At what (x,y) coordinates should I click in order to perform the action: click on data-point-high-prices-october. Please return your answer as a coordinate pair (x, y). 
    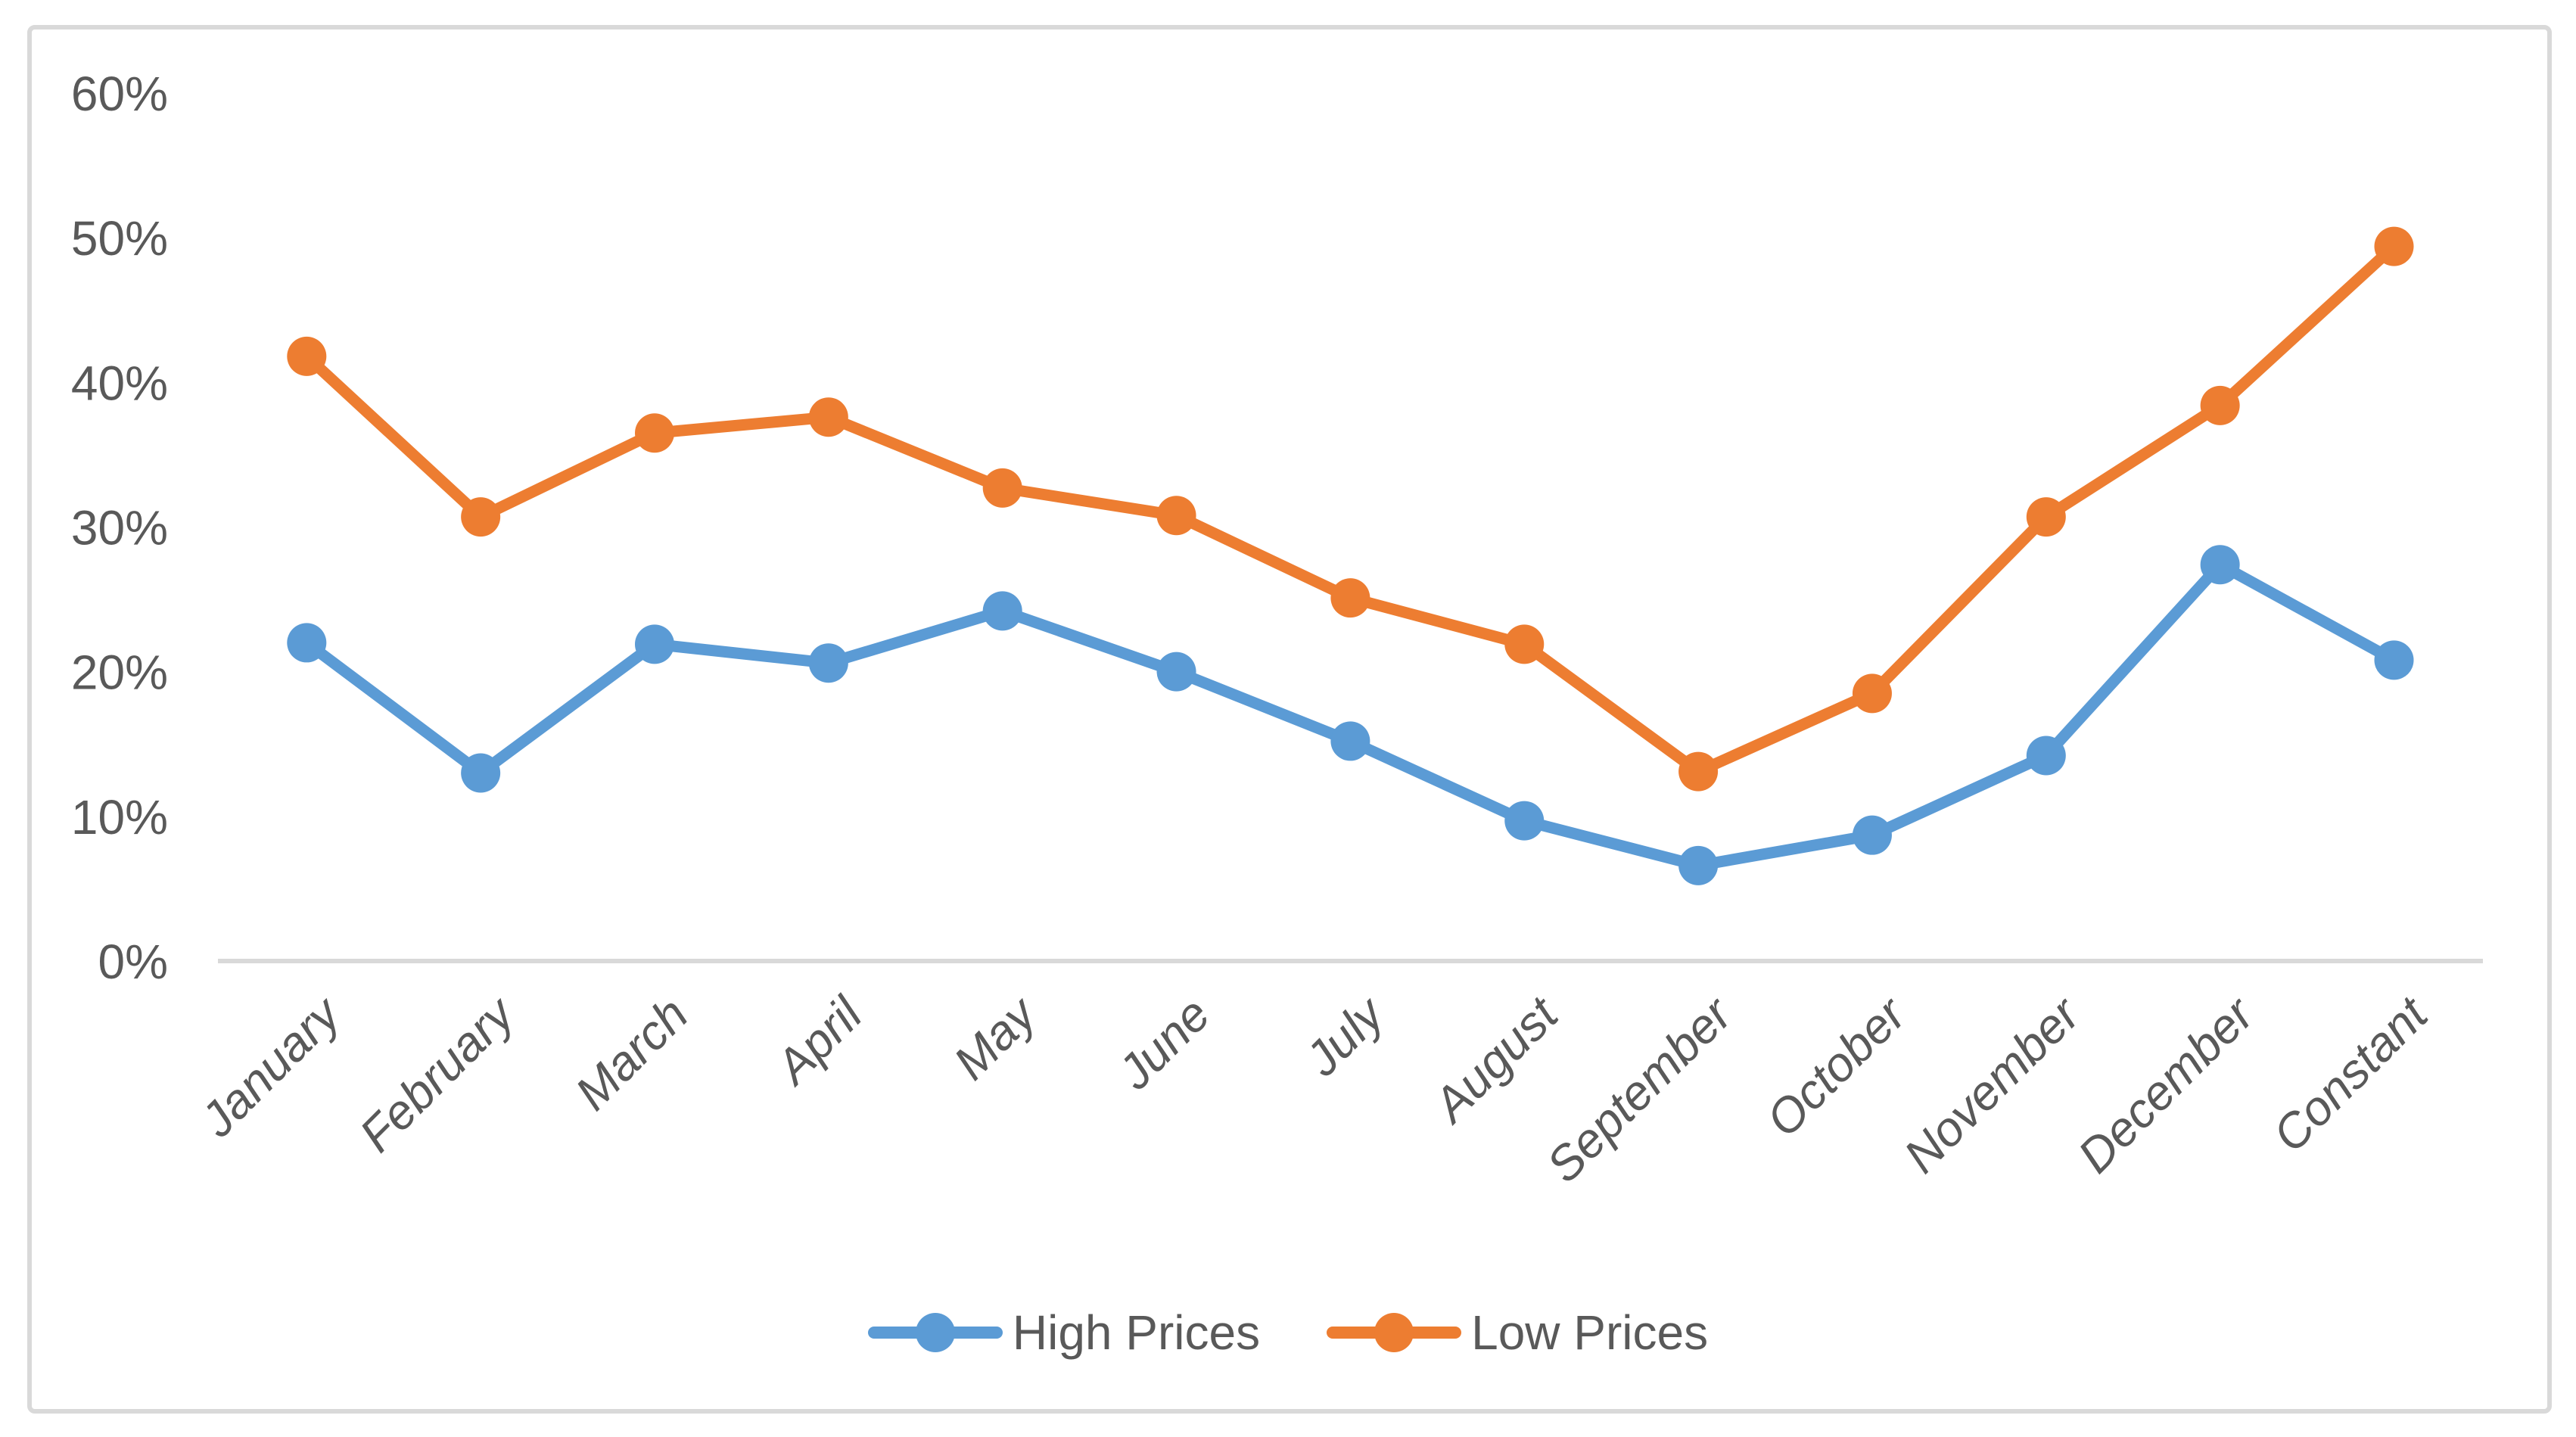
    Looking at the image, I should click on (1872, 835).